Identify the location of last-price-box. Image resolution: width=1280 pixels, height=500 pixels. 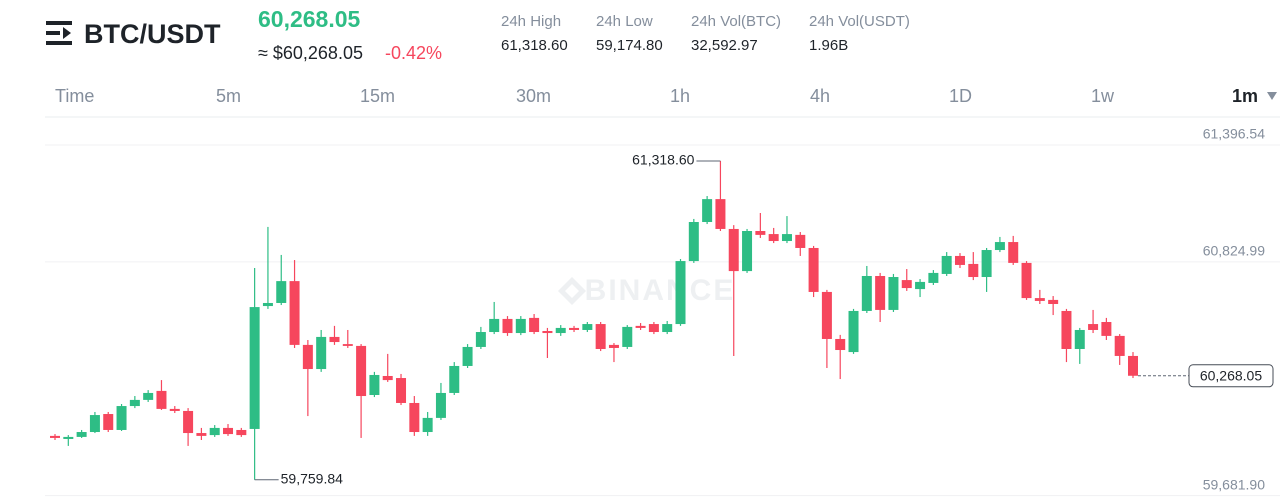
(1231, 376).